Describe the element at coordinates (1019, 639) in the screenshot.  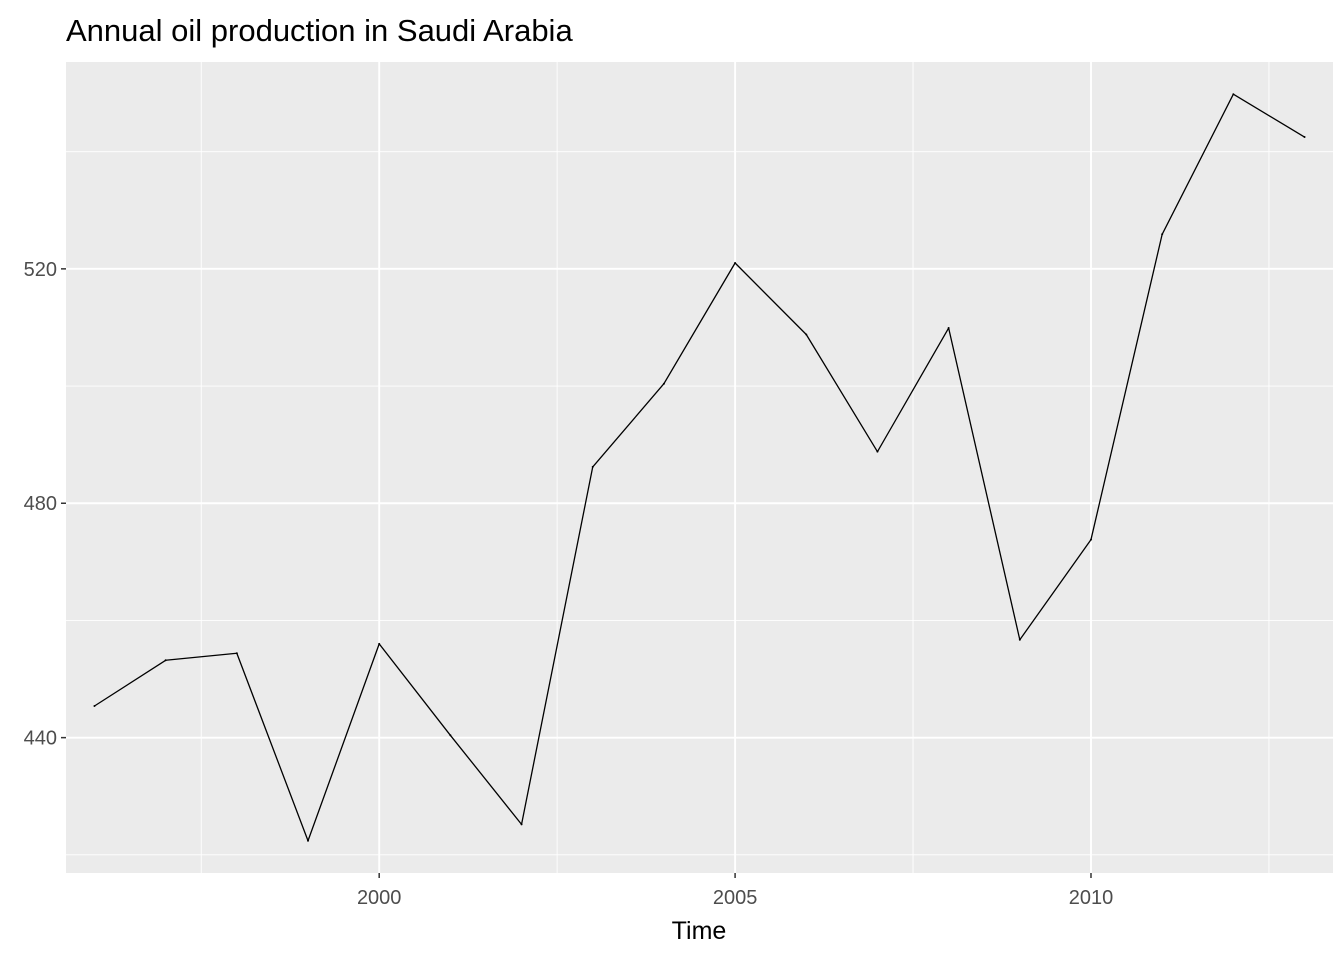
I see `data-point-2009` at that location.